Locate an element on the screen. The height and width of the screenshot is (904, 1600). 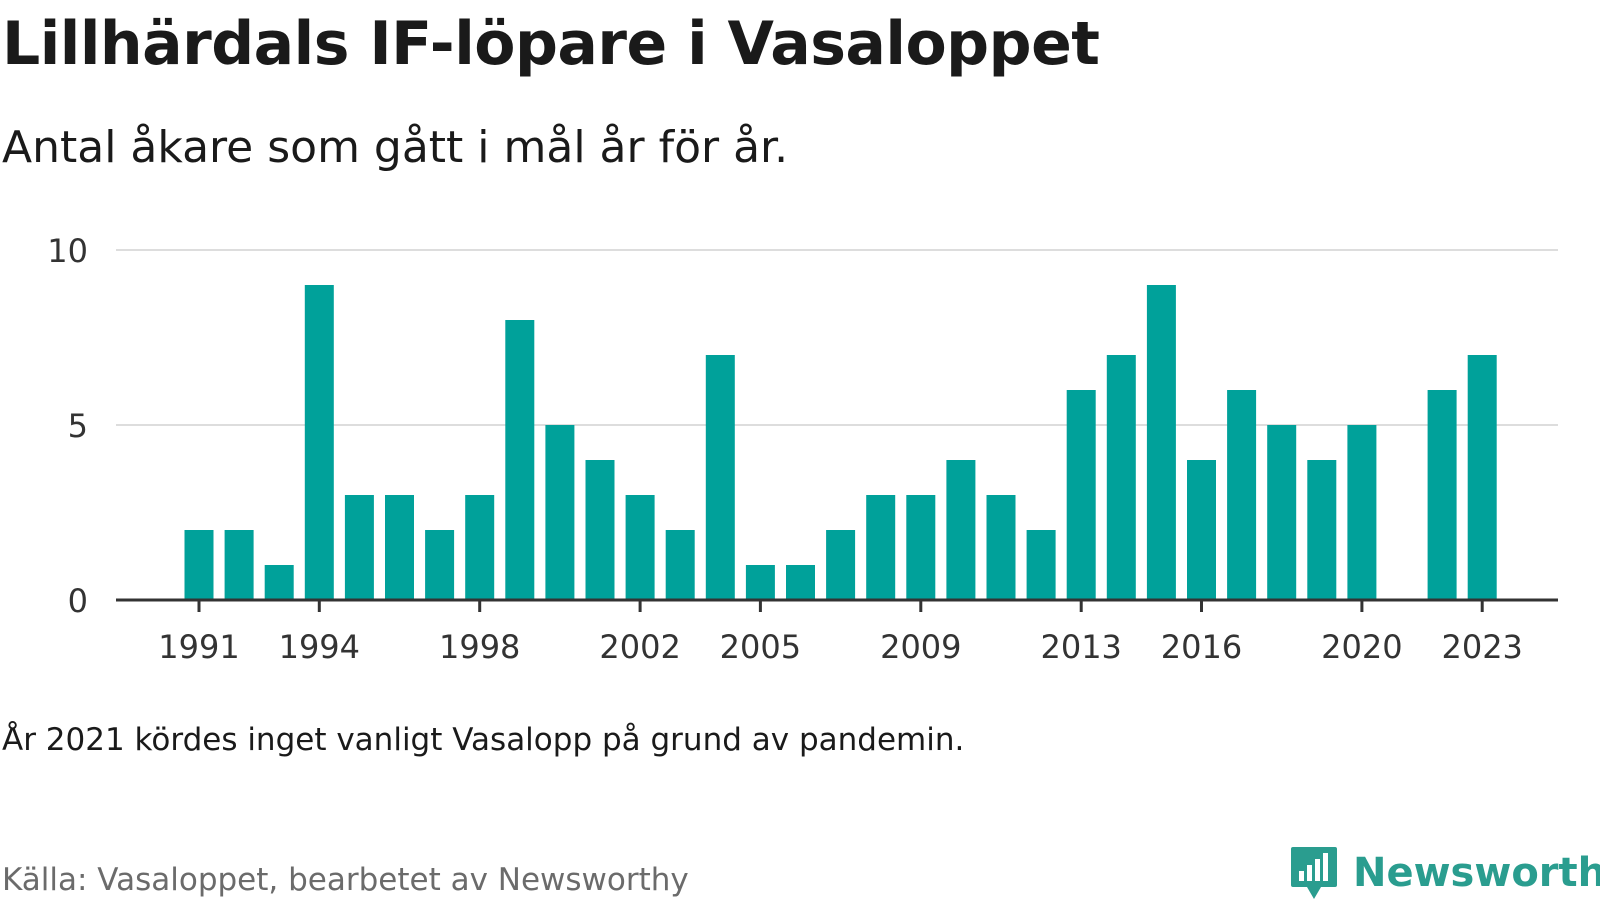
x-tick-label-1998: 1998 is located at coordinates (479, 647).